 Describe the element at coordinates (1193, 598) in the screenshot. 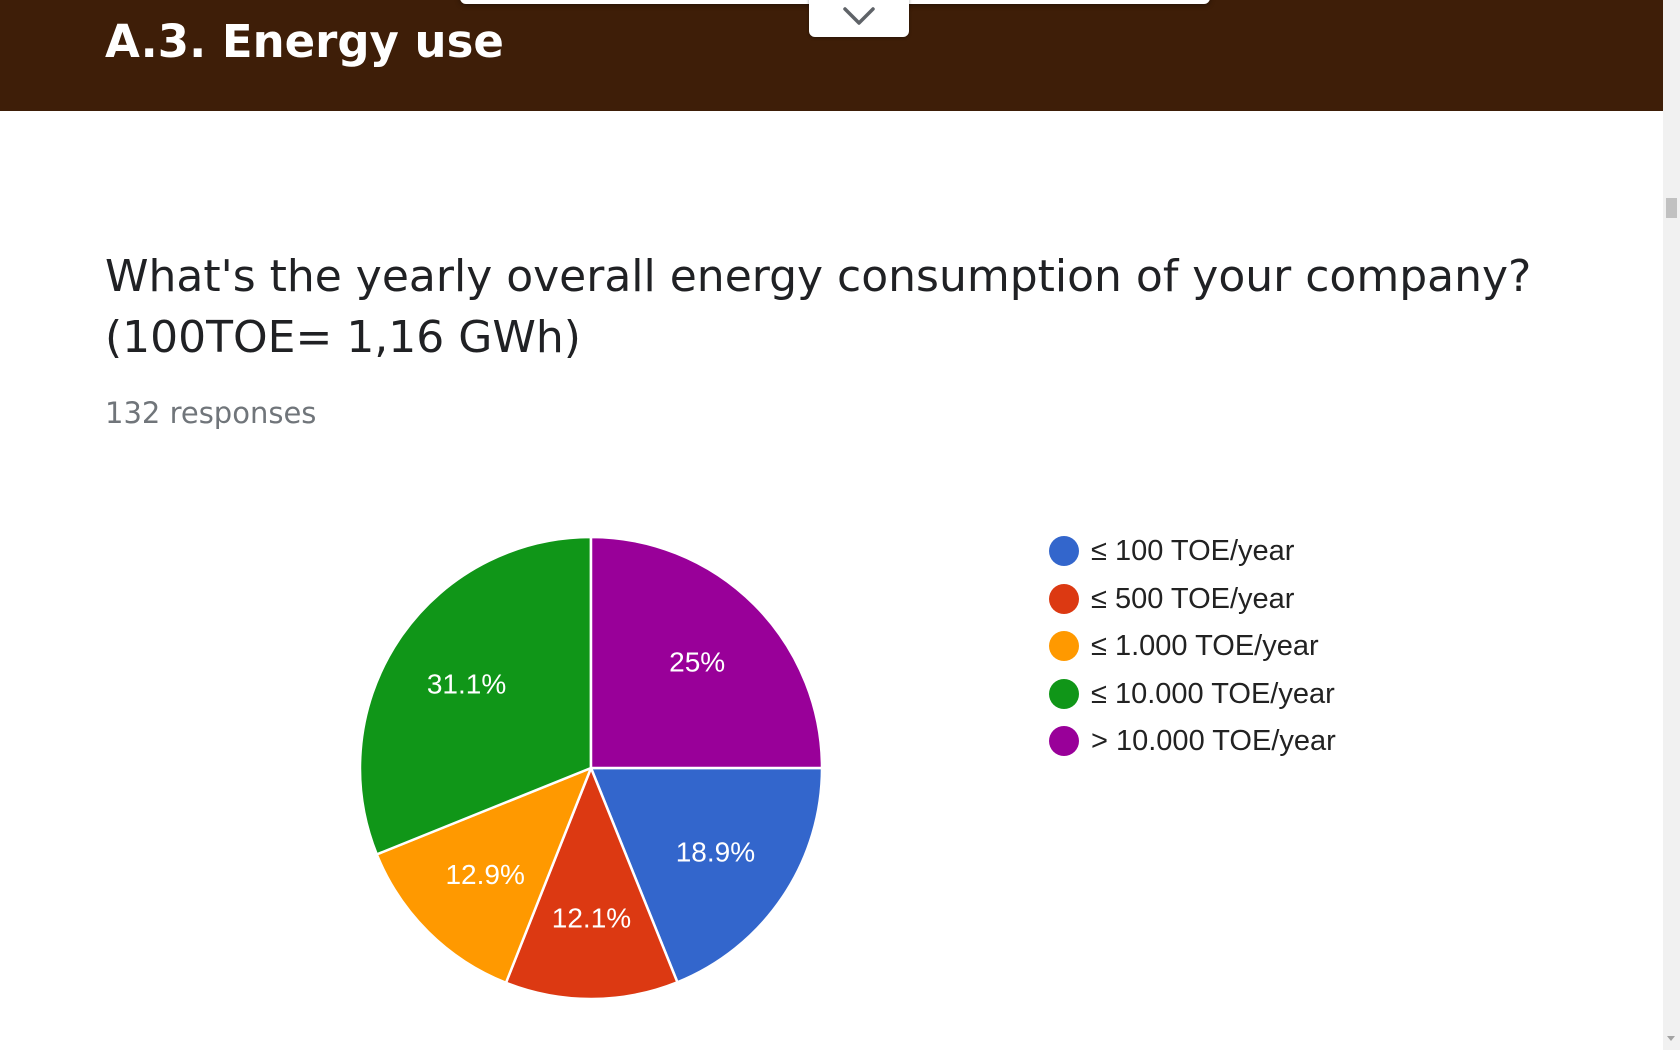

I see `legend-label: ≤ 500 TOE/year` at that location.